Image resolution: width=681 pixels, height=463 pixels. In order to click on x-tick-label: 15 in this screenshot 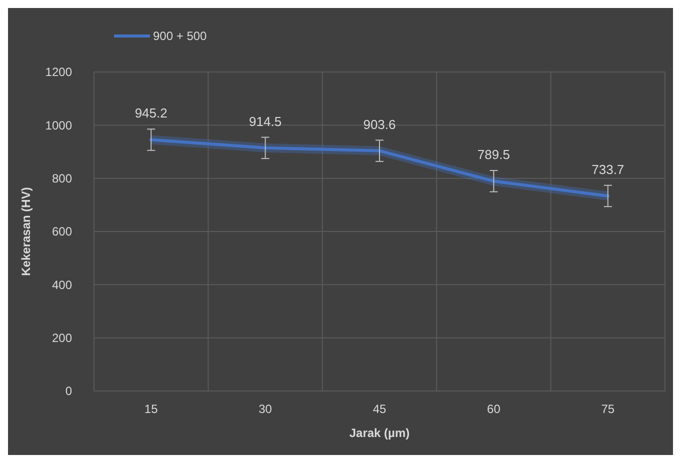, I will do `click(151, 409)`.